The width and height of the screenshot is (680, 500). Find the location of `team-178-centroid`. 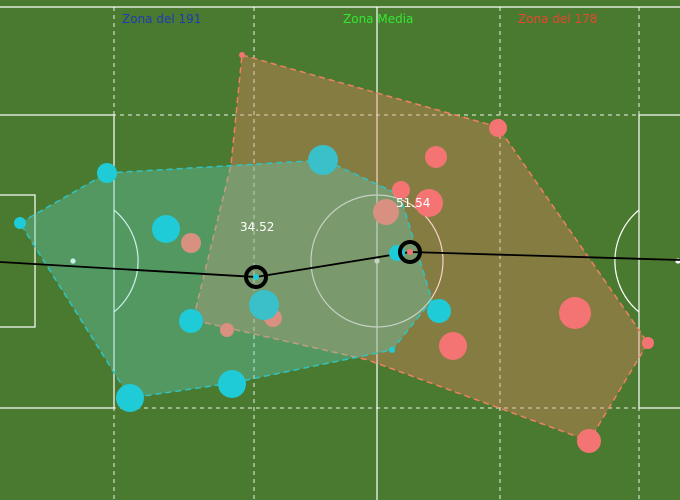

team-178-centroid is located at coordinates (410, 252).